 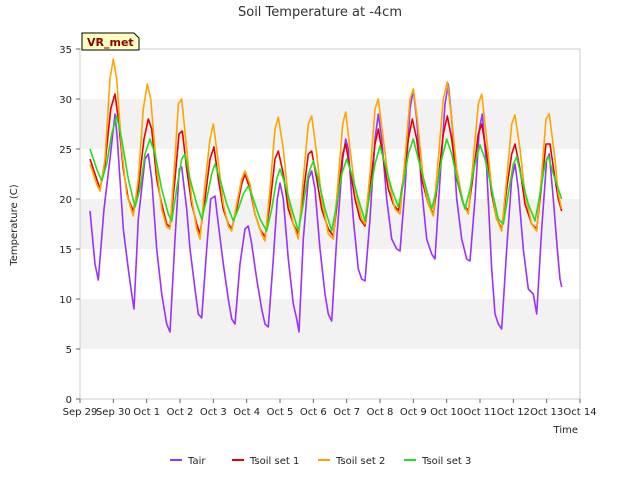 What do you see at coordinates (280, 412) in the screenshot?
I see `x-tick-label: Oct 5` at bounding box center [280, 412].